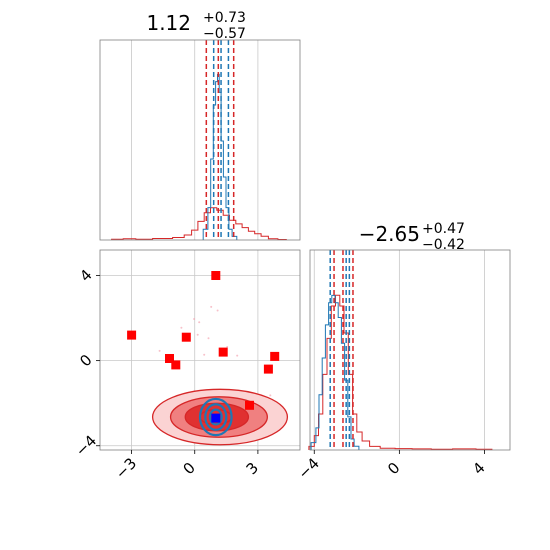 This screenshot has height=550, width=550. Describe the element at coordinates (443, 245) in the screenshot. I see `title-2-lower: −0.42` at that location.